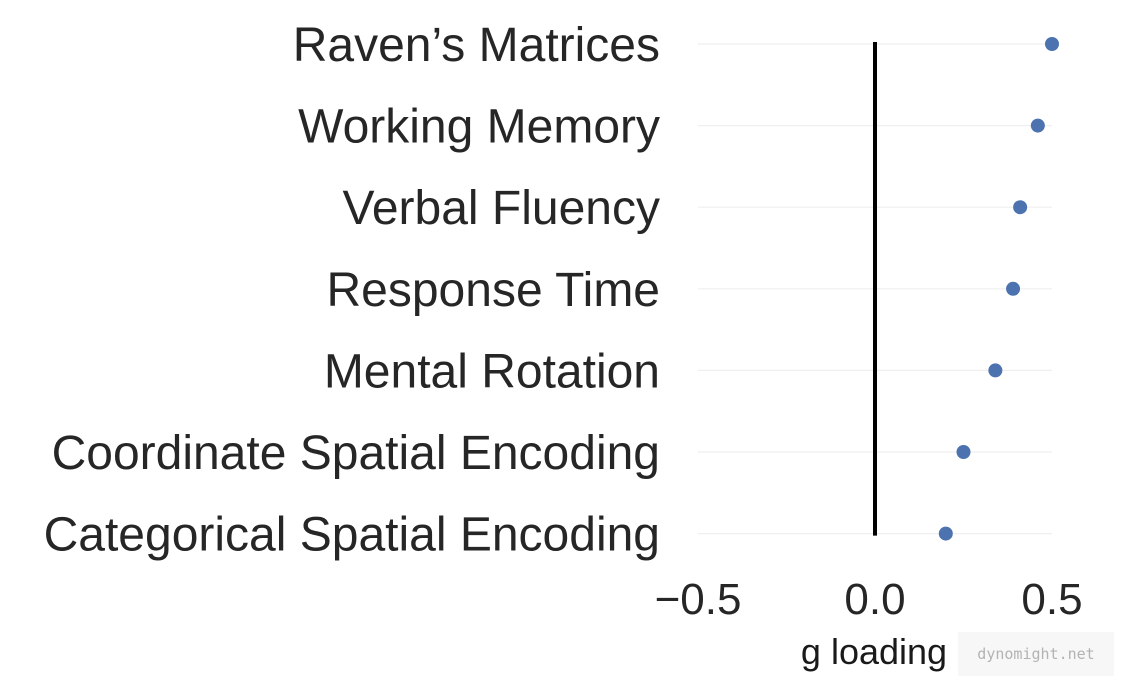  Describe the element at coordinates (476, 45) in the screenshot. I see `category-label: Raven’s Matrices` at that location.